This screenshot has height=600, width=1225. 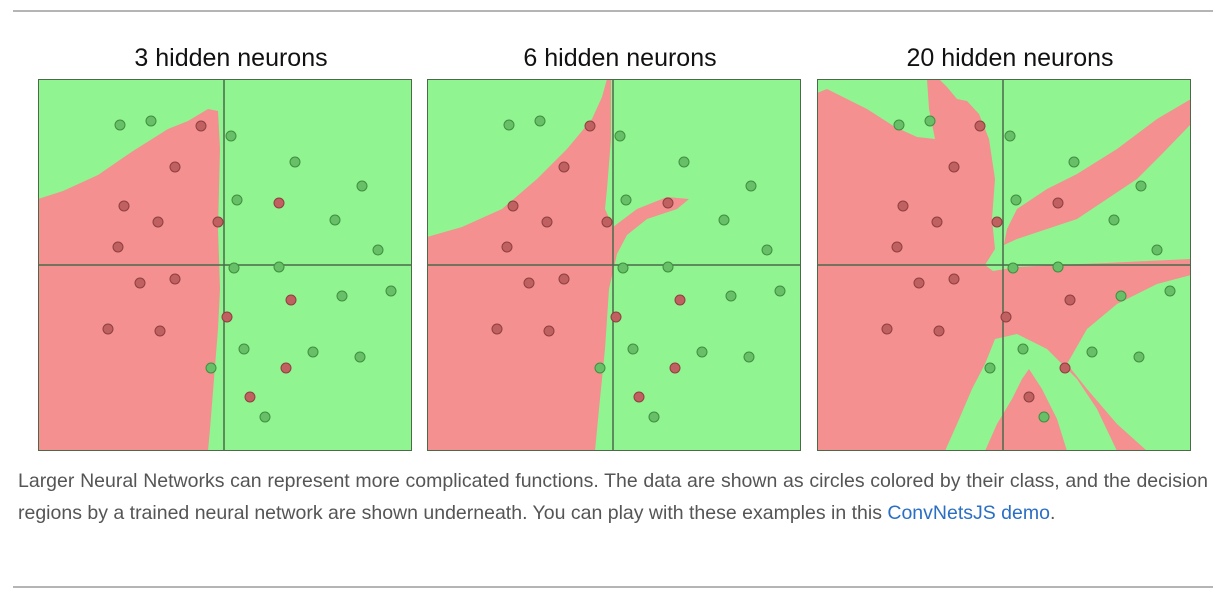 What do you see at coordinates (613, 11) in the screenshot?
I see `top-divider` at bounding box center [613, 11].